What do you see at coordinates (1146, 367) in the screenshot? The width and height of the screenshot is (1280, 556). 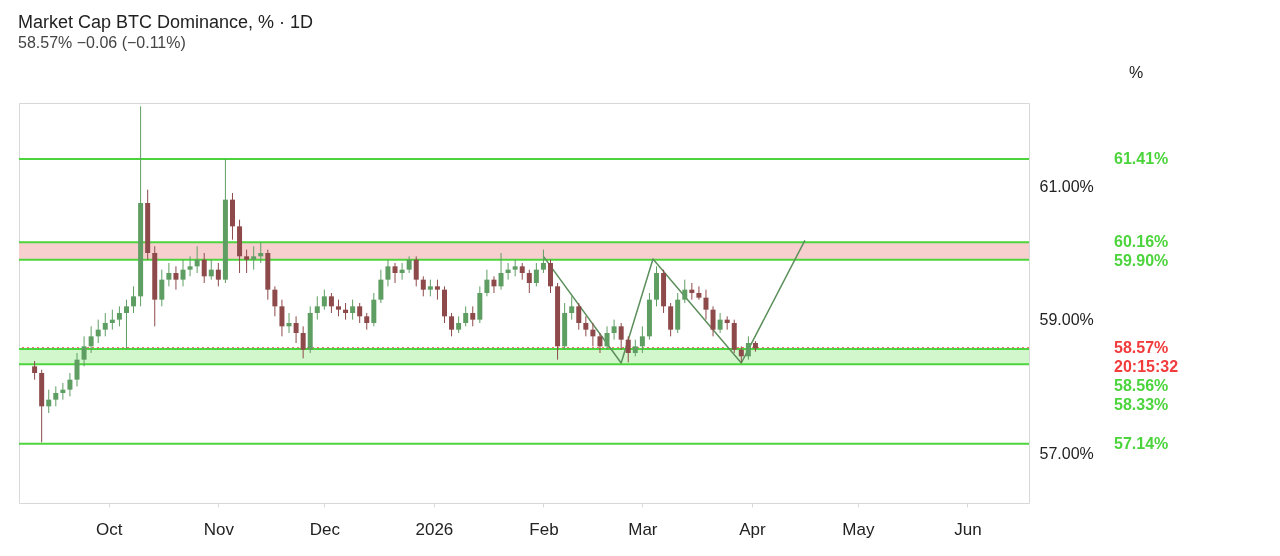 I see `text: 20:15:32` at bounding box center [1146, 367].